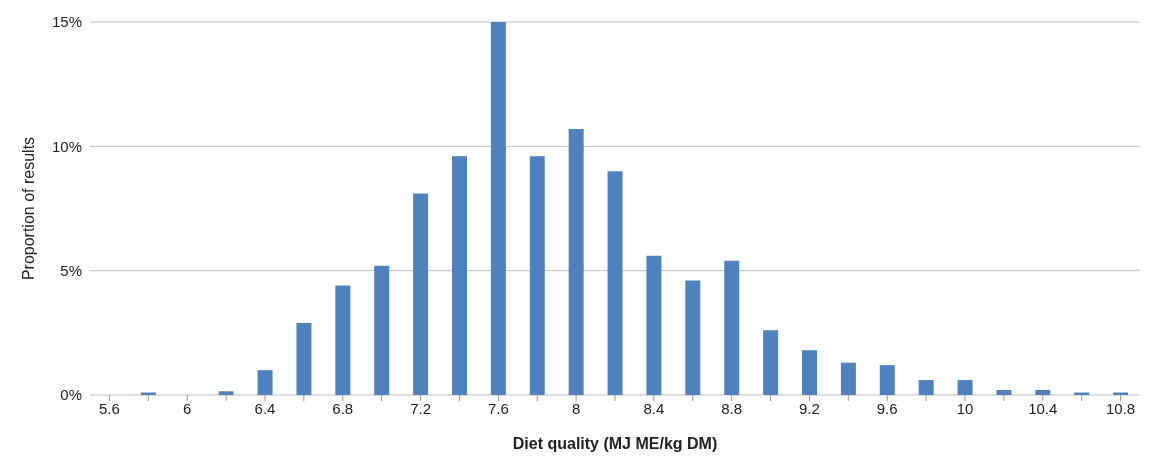 This screenshot has height=469, width=1153. What do you see at coordinates (615, 443) in the screenshot?
I see `x-axis-title: Diet quality (MJ ME/kg DM)` at bounding box center [615, 443].